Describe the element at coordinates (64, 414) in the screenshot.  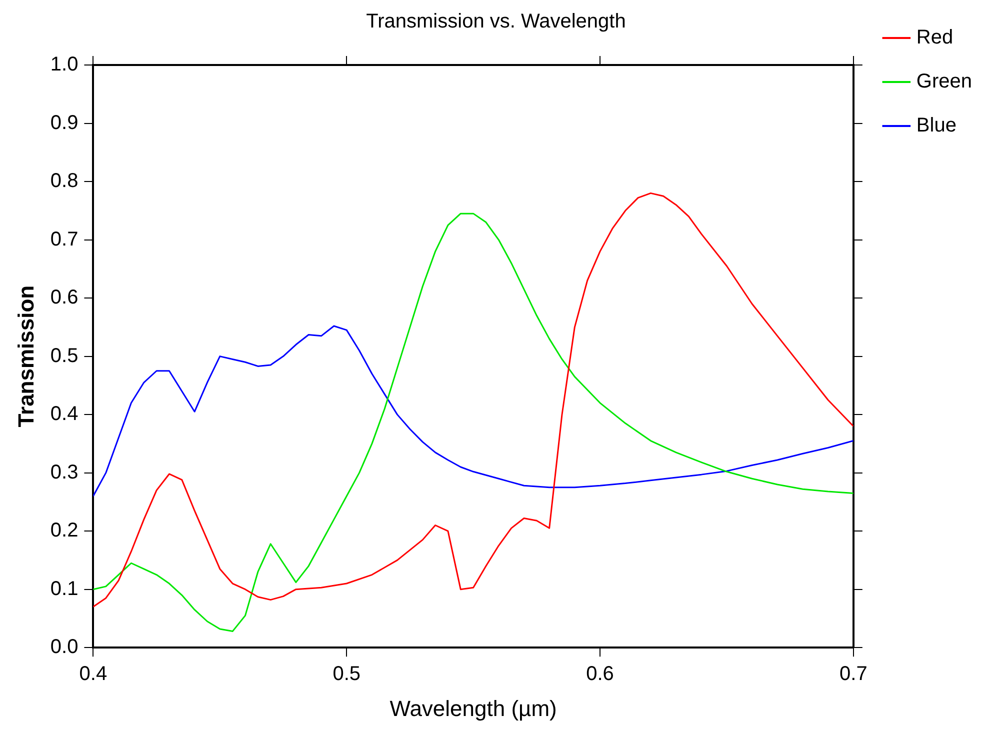
I see `y-tick-label: 0.4` at that location.